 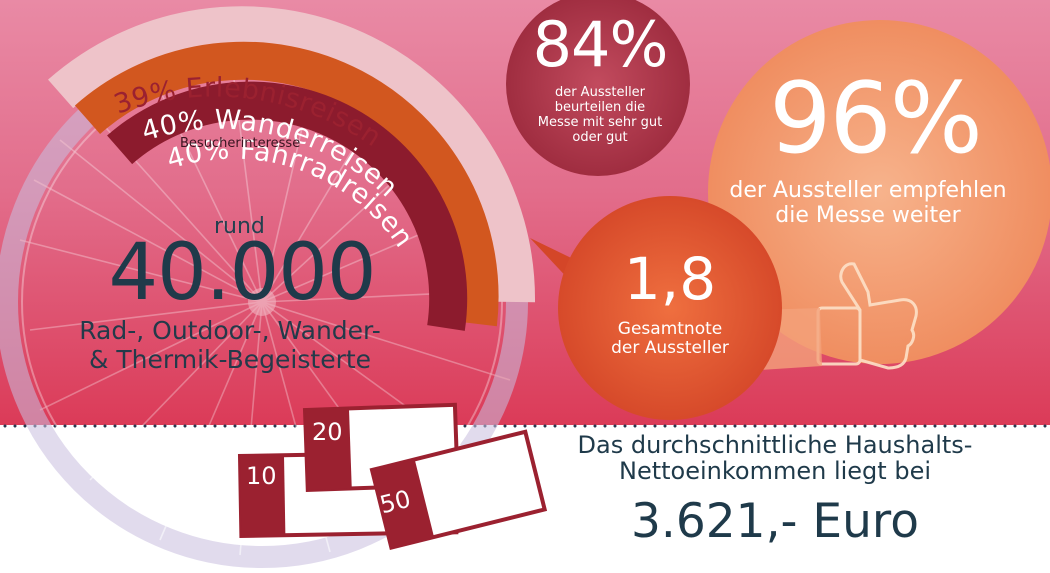 I want to click on visitors-desc-line2: & Thermik-Begeisterte, so click(x=230, y=359).